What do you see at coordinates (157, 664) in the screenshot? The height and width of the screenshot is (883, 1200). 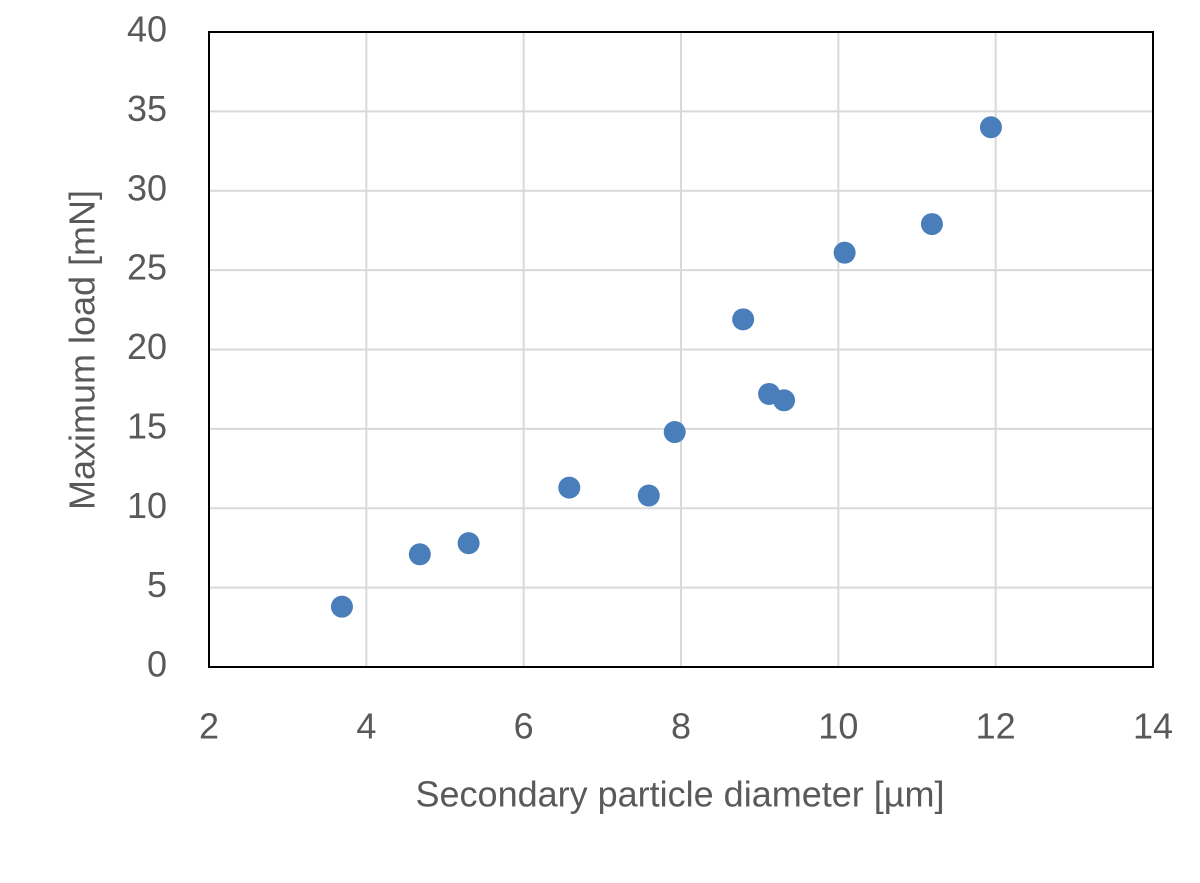 I see `y-tick-label: 0` at bounding box center [157, 664].